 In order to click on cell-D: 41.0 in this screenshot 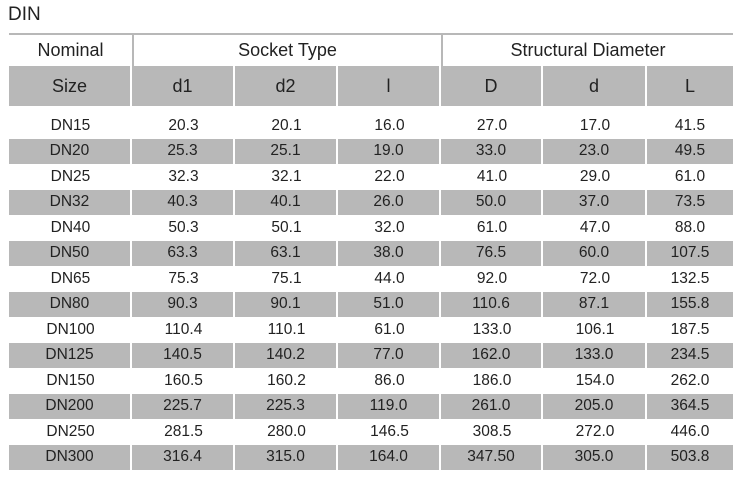, I will do `click(492, 176)`.